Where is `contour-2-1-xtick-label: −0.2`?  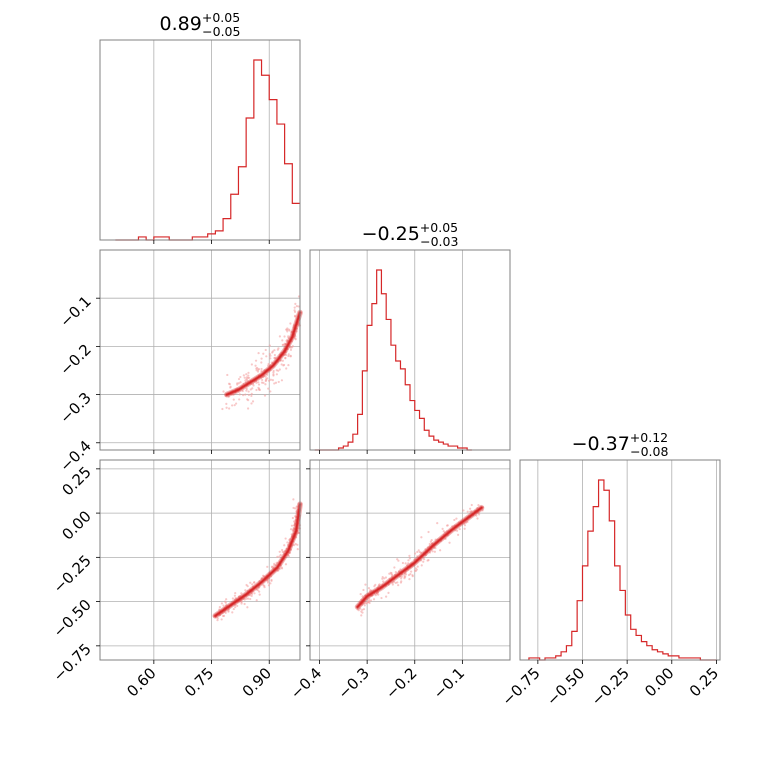
contour-2-1-xtick-label: −0.2 is located at coordinates (401, 683).